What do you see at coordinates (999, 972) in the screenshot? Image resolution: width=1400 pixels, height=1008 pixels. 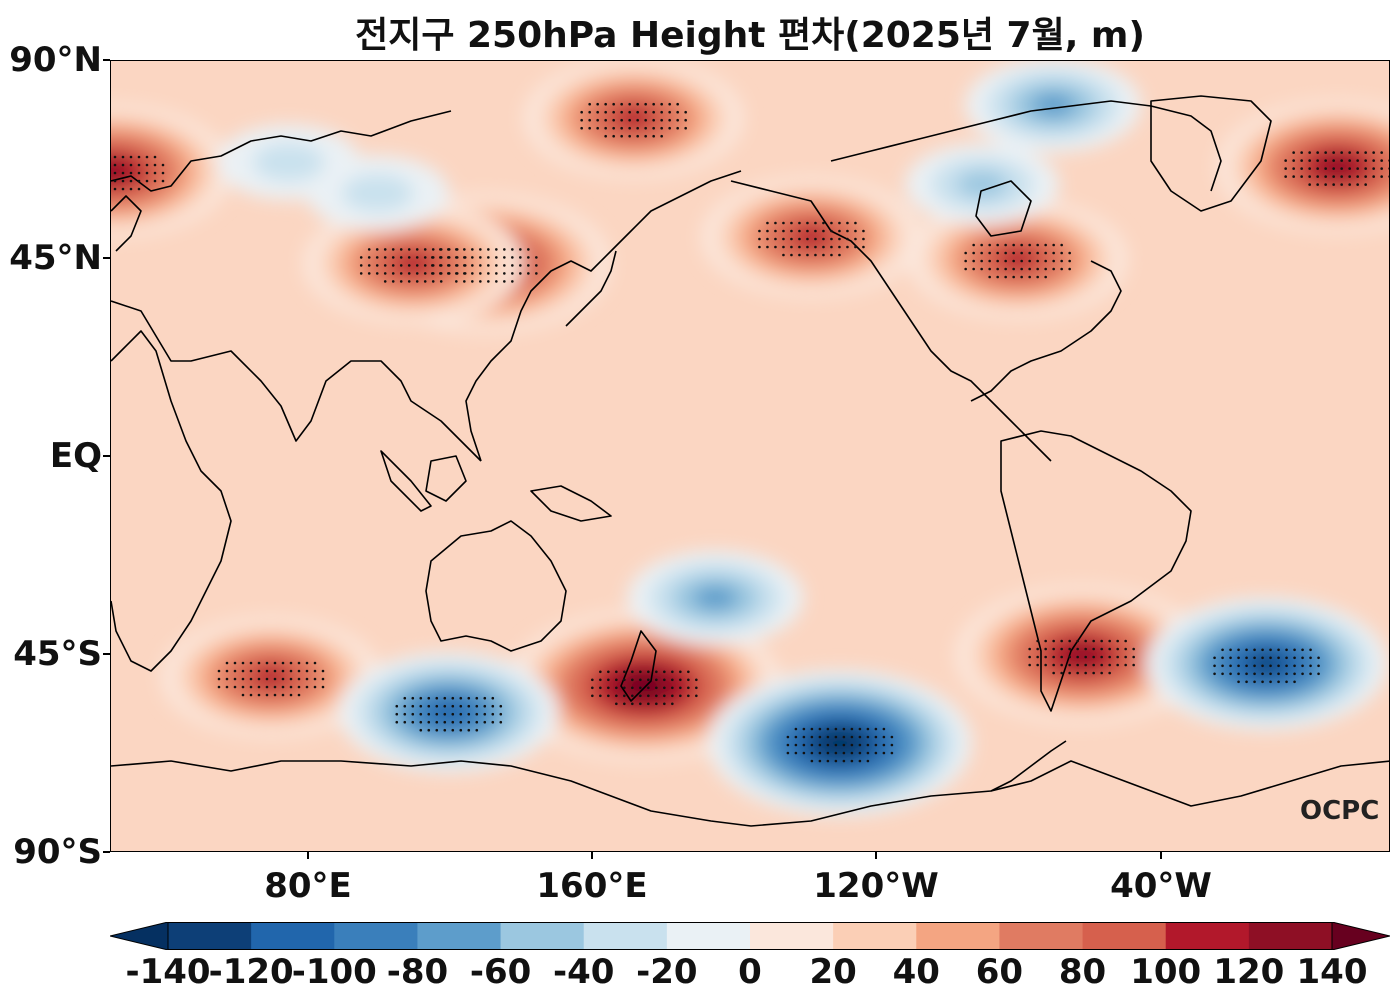 I see `colorbar-tick-label: 60` at bounding box center [999, 972].